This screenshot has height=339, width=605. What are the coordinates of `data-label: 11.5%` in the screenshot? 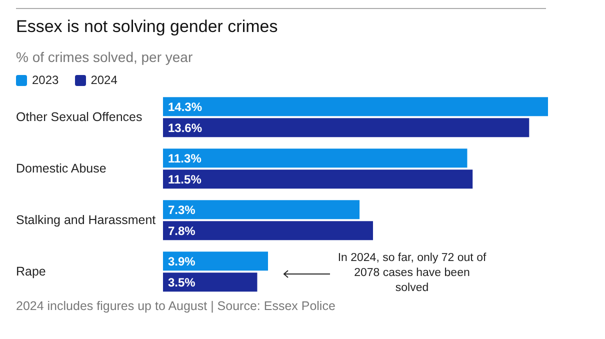 It's located at (185, 179).